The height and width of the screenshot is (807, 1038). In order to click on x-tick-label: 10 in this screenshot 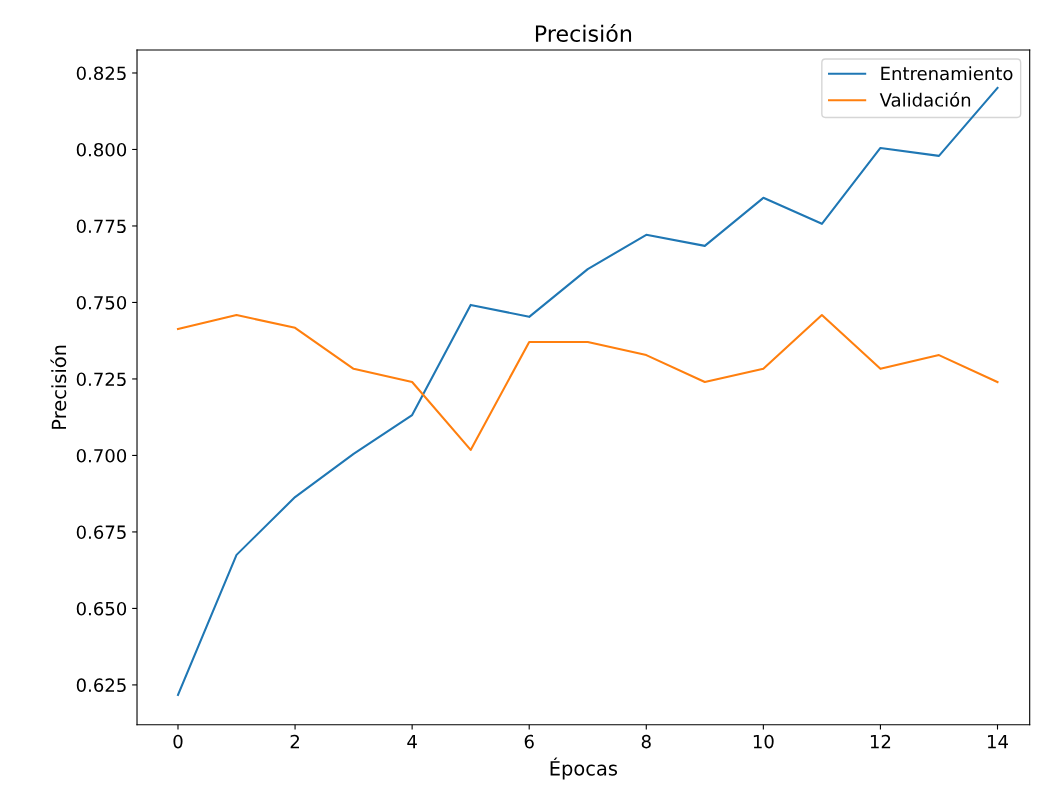, I will do `click(763, 741)`.